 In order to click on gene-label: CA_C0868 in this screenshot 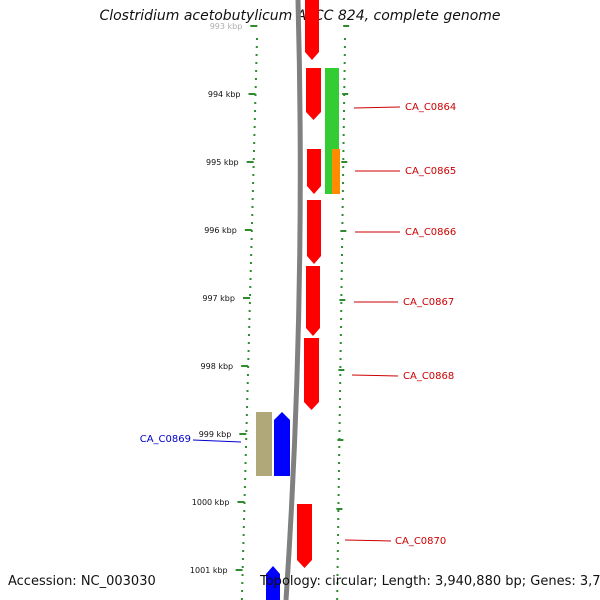, I will do `click(428, 376)`.